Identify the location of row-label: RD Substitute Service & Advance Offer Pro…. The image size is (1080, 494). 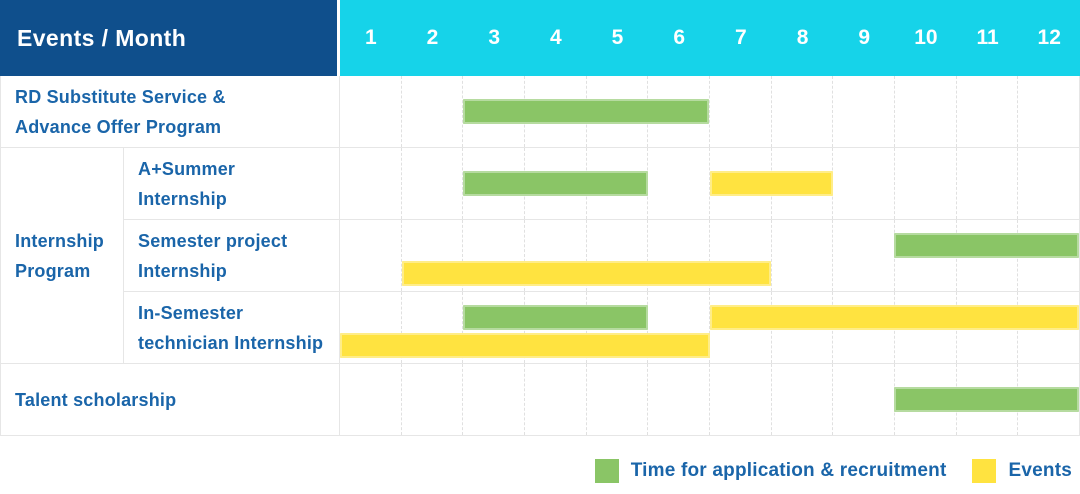
(170, 112).